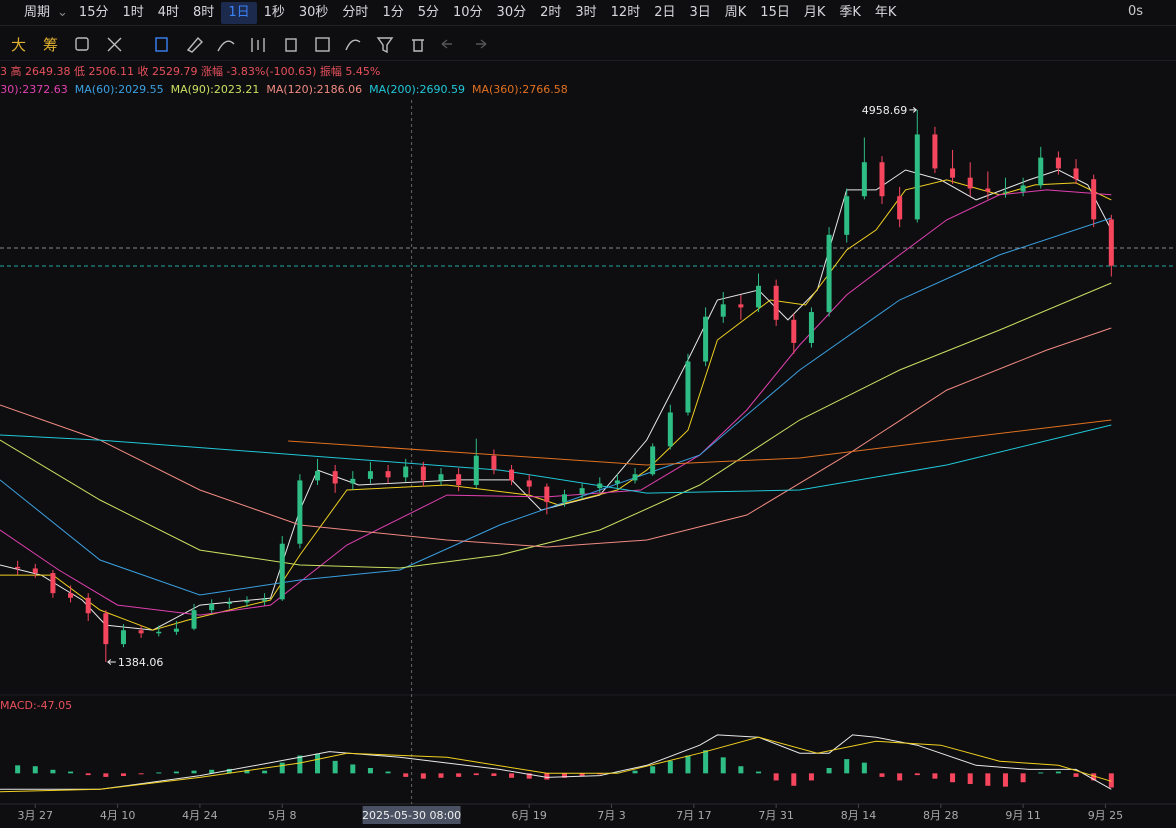  Describe the element at coordinates (215, 89) in the screenshot. I see `legend-entry: MA(90):2023.21` at that location.